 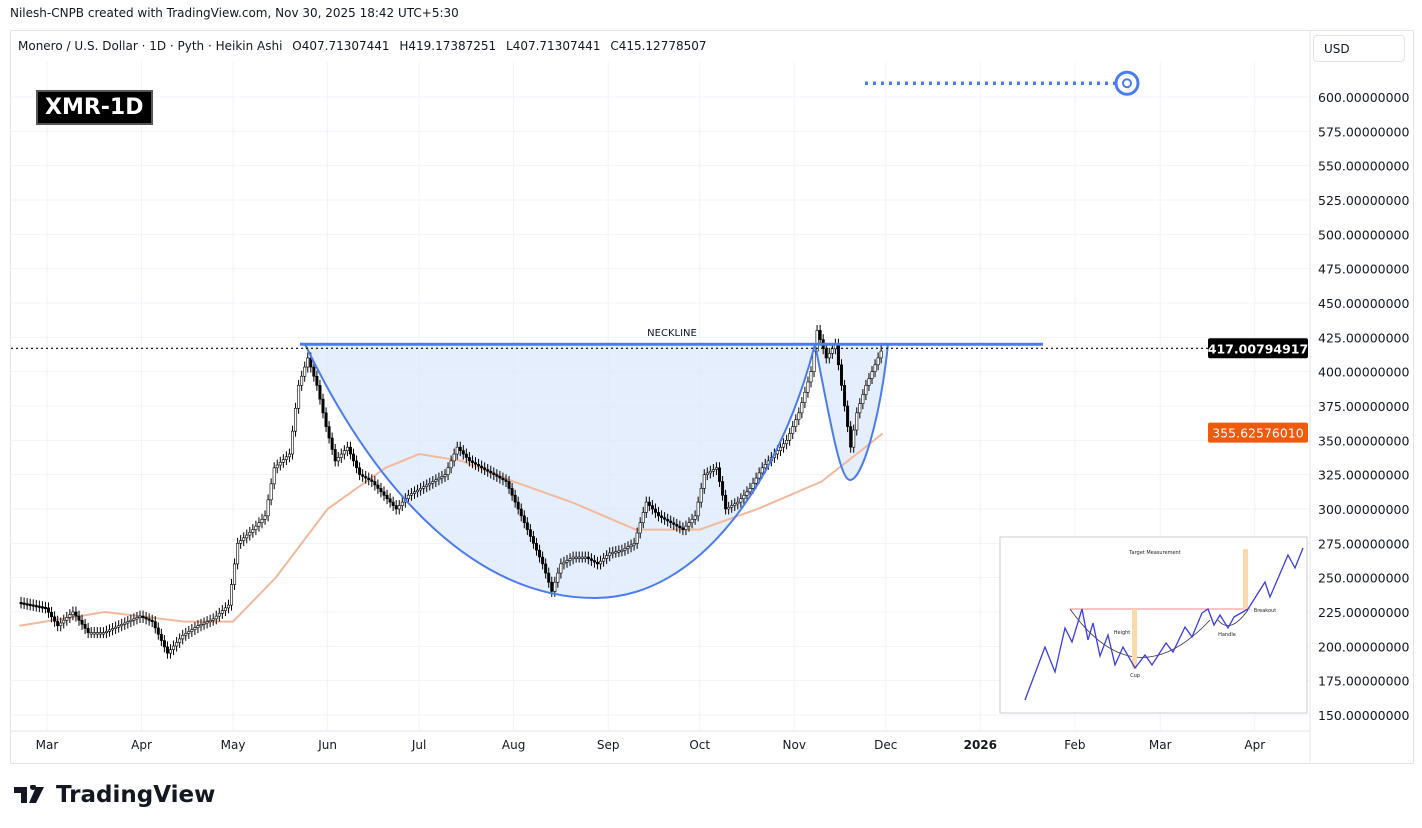 I want to click on x-tick-label: Mar, so click(x=1160, y=745).